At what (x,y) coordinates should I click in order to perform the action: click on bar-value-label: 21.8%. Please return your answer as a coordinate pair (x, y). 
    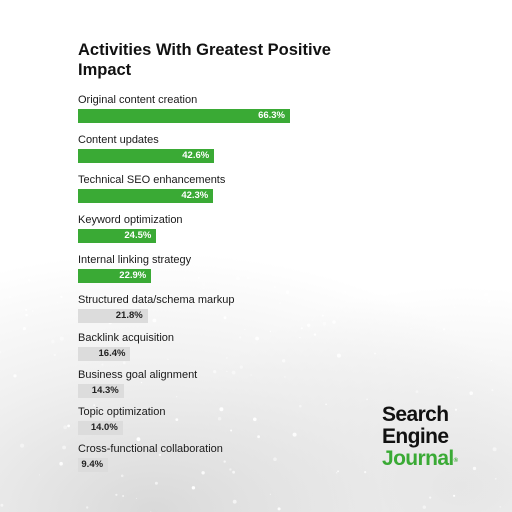
    Looking at the image, I should click on (129, 315).